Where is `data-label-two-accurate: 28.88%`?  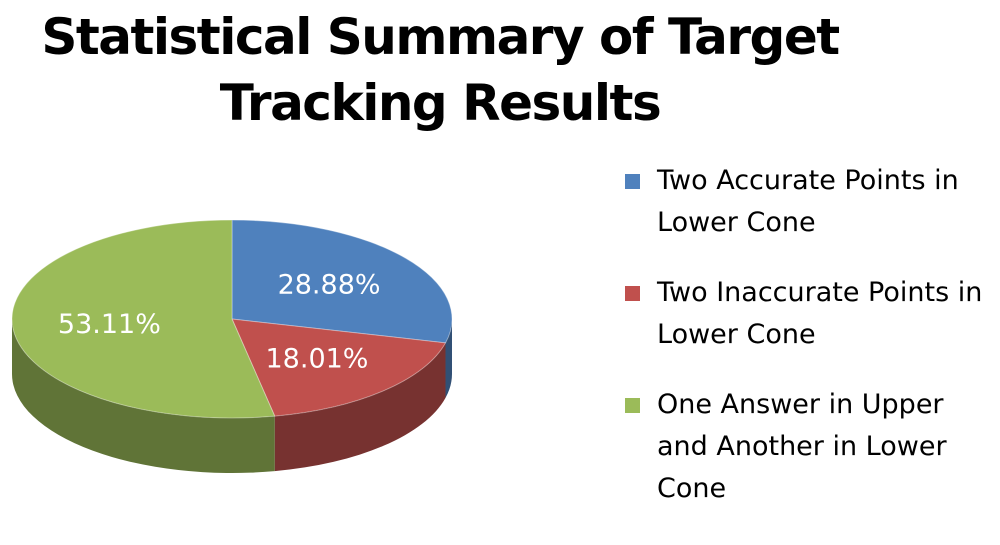 data-label-two-accurate: 28.88% is located at coordinates (329, 284).